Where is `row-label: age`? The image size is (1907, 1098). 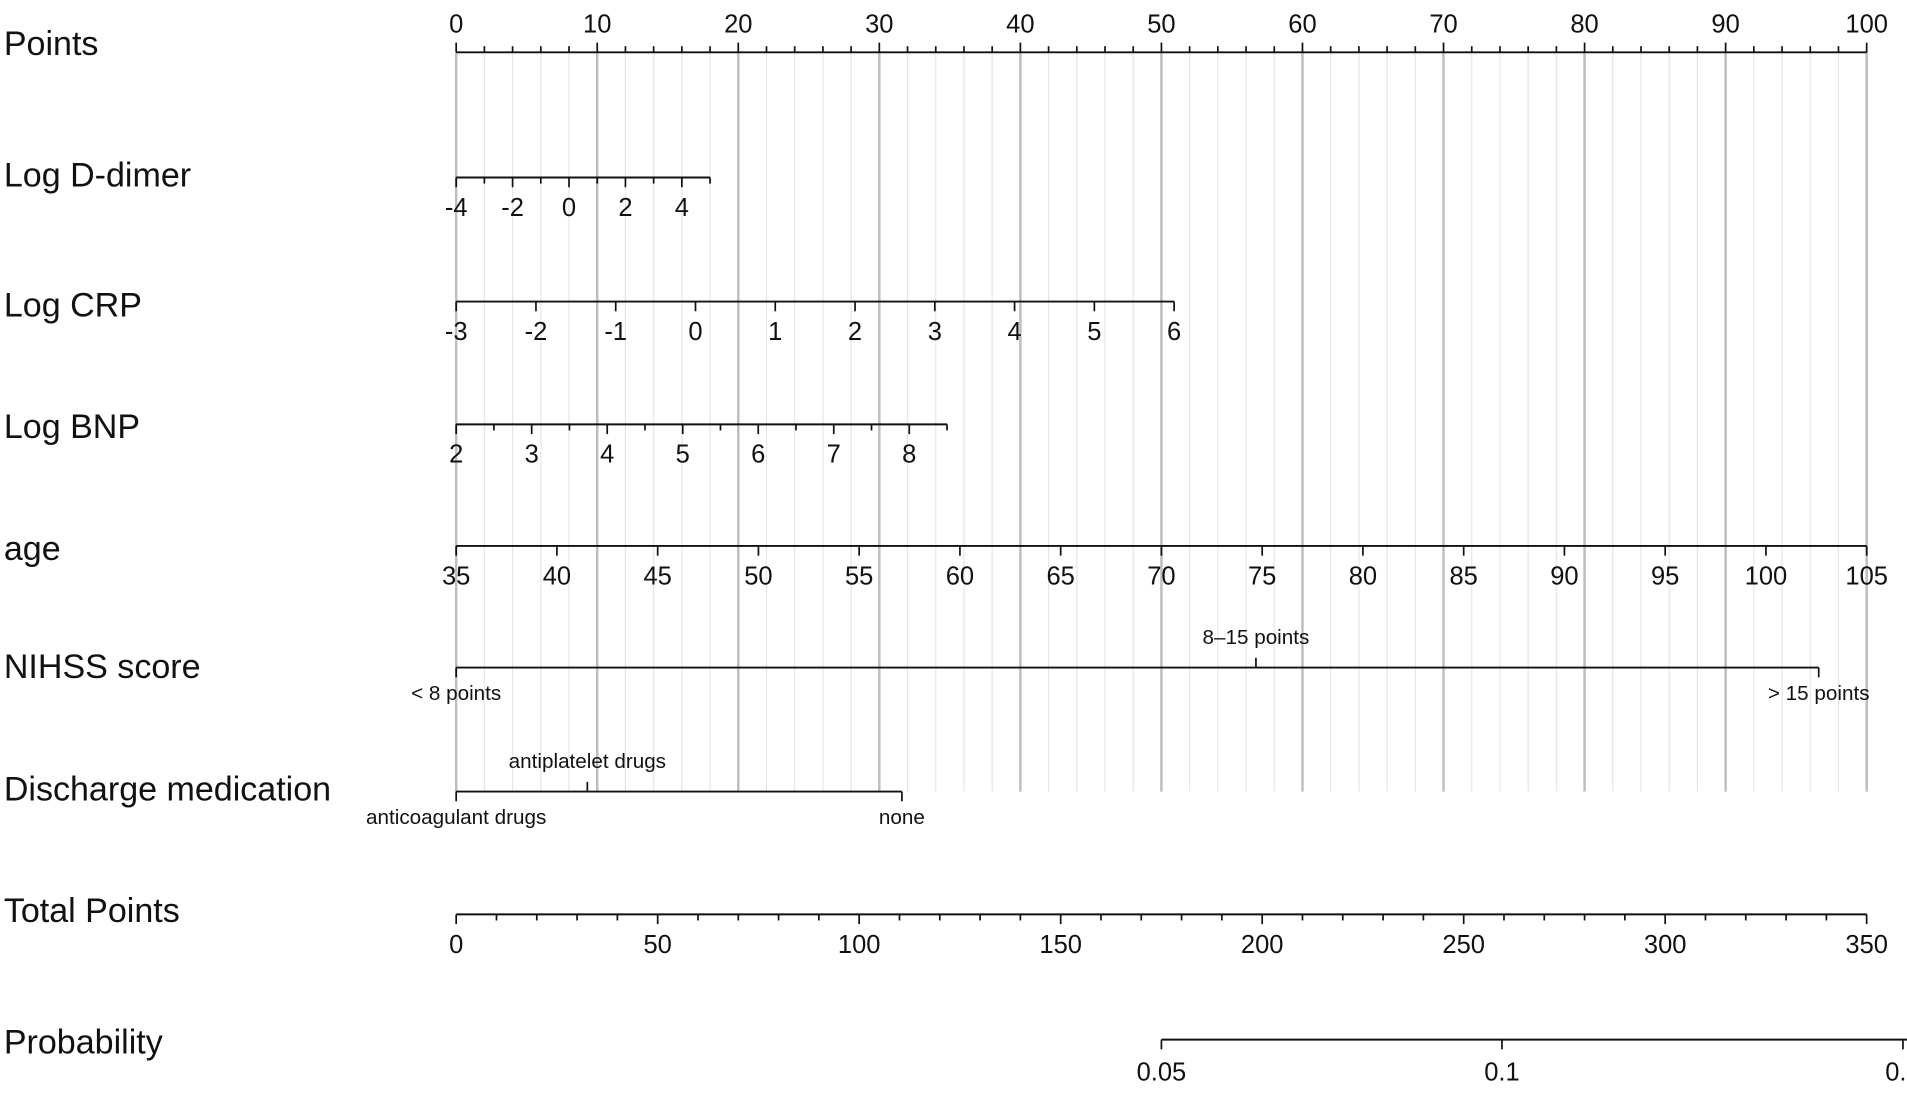 row-label: age is located at coordinates (32, 549).